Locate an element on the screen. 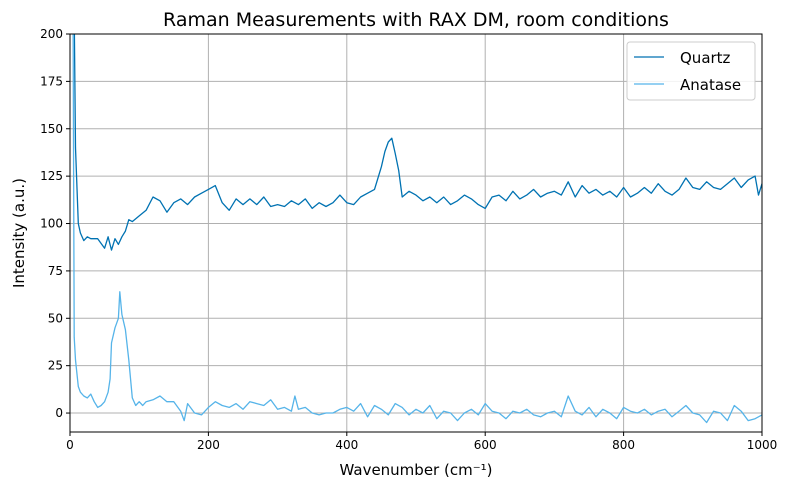 Image resolution: width=790 pixels, height=494 pixels. x-axis-label: Wavenumber (cm⁻¹) is located at coordinates (416, 470).